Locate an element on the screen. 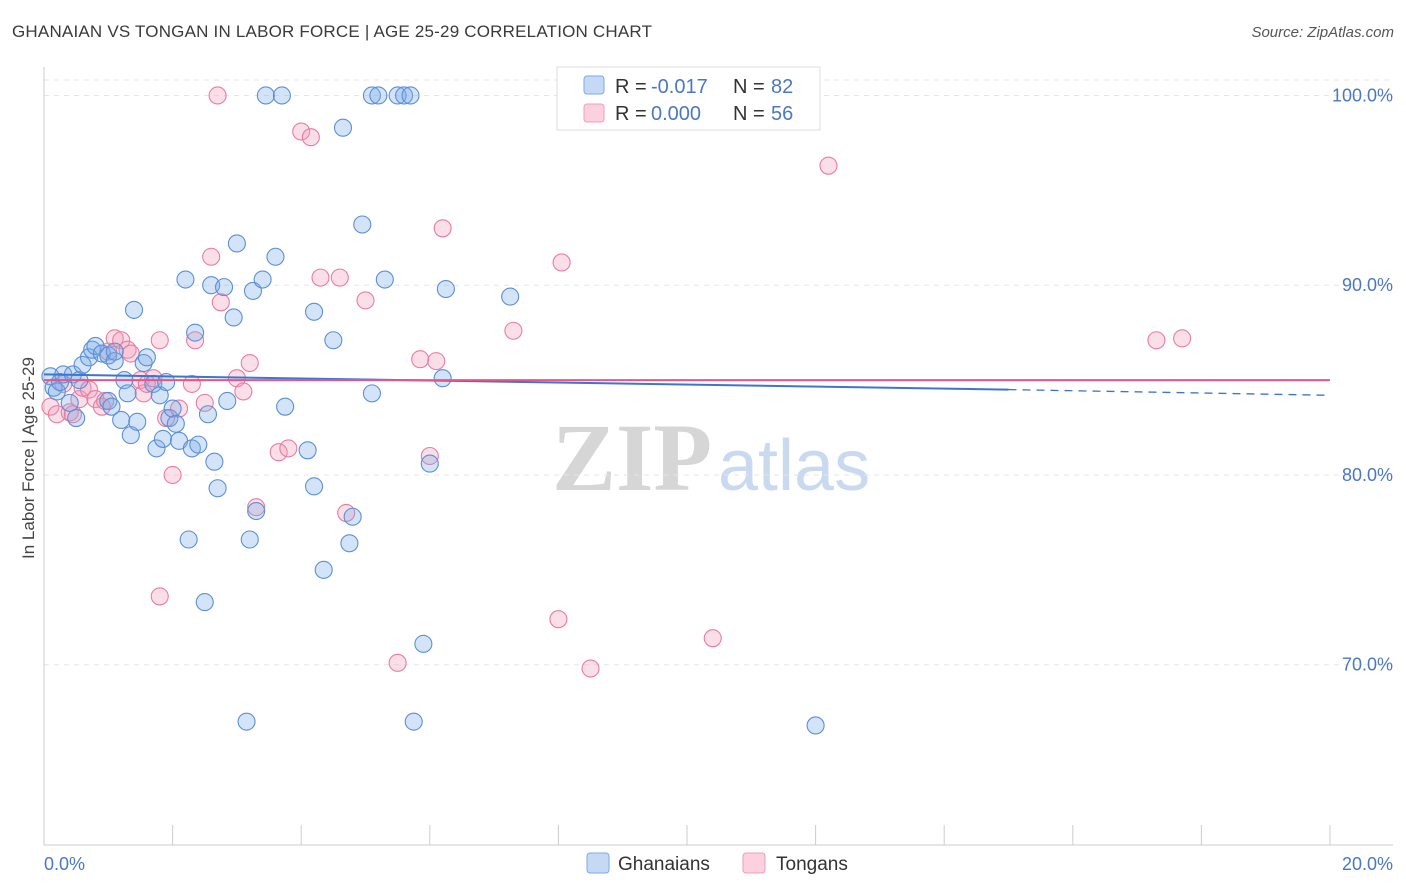  bottom-legend-swatch-tongans is located at coordinates (754, 863).